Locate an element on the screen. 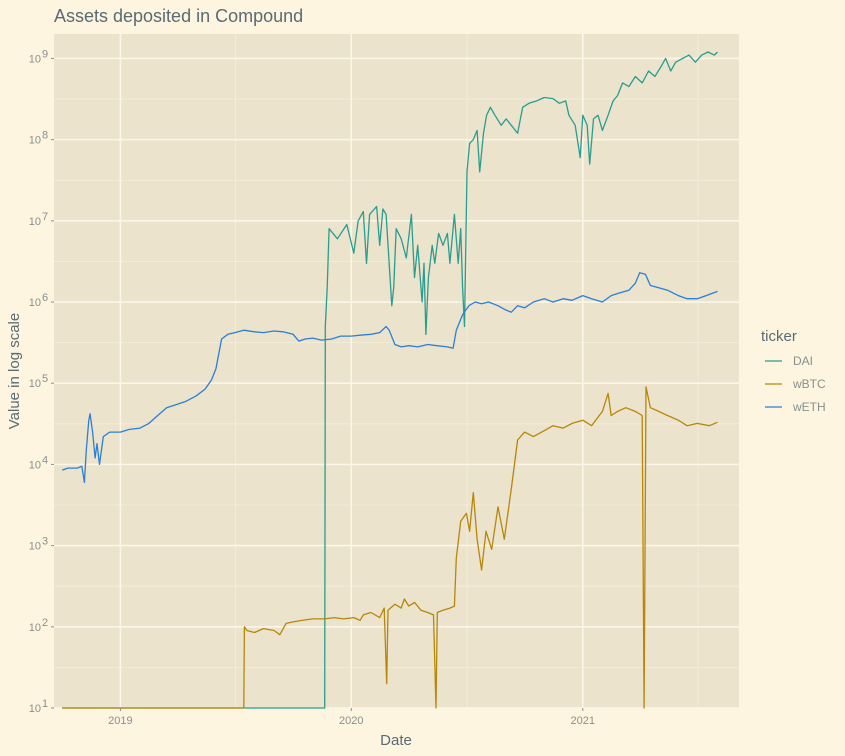 This screenshot has width=845, height=756. legend-label-weth: wETH is located at coordinates (809, 407).